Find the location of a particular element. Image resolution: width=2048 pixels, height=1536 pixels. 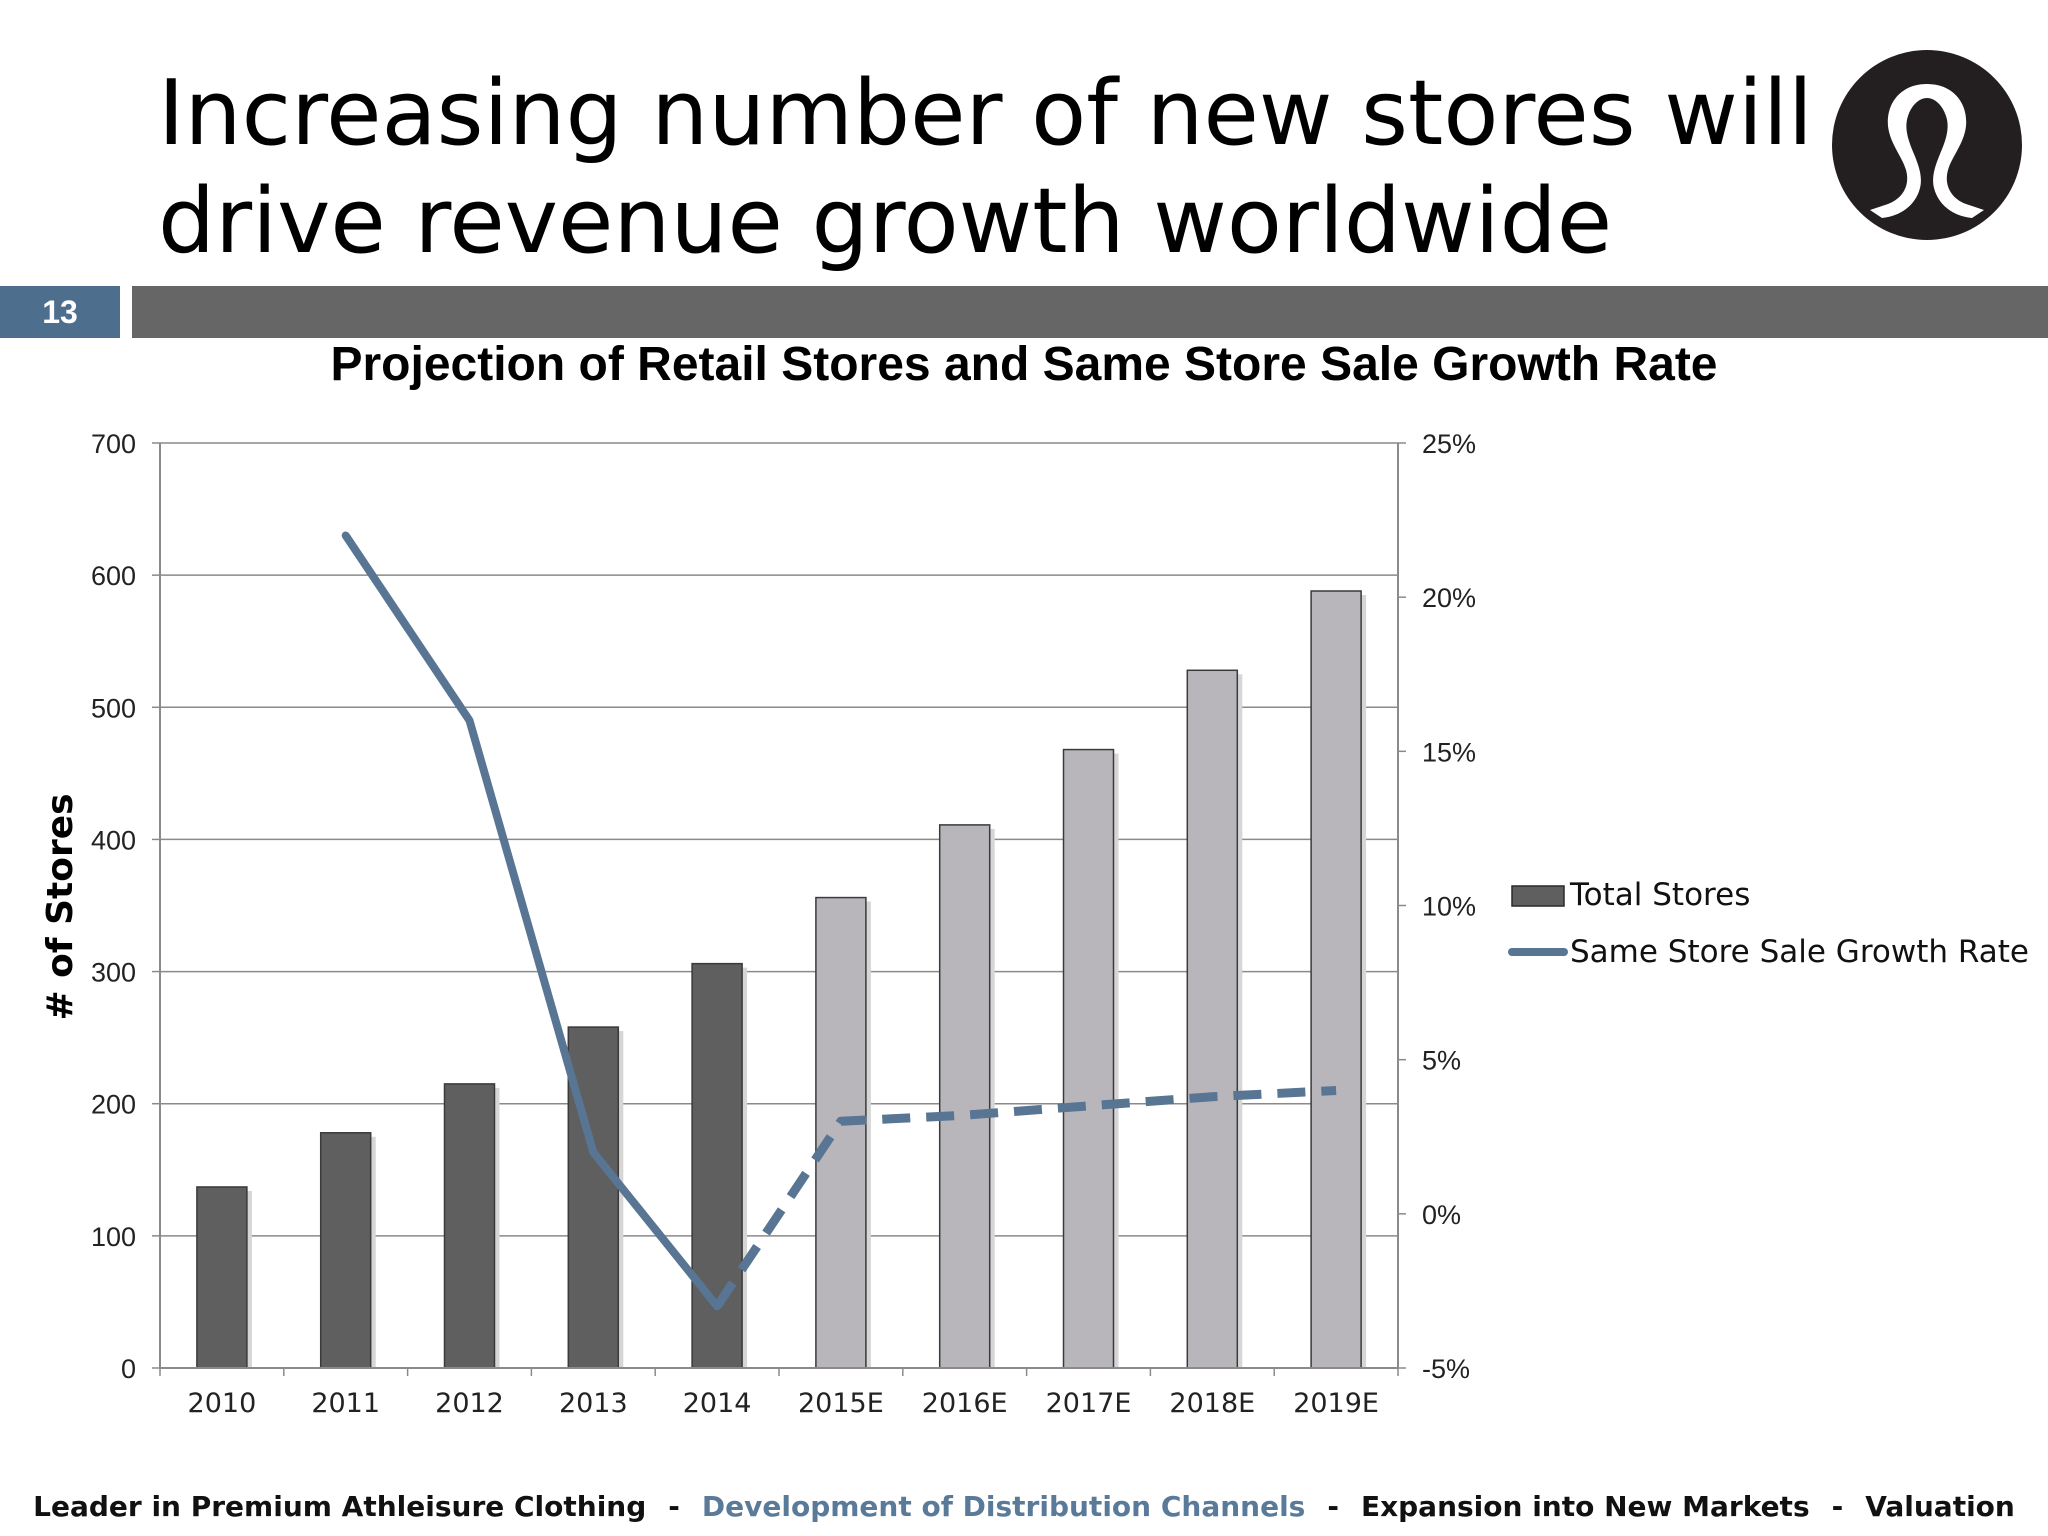

legend-label-growth-rate: Same Store Sale Growth Rate is located at coordinates (1799, 952).